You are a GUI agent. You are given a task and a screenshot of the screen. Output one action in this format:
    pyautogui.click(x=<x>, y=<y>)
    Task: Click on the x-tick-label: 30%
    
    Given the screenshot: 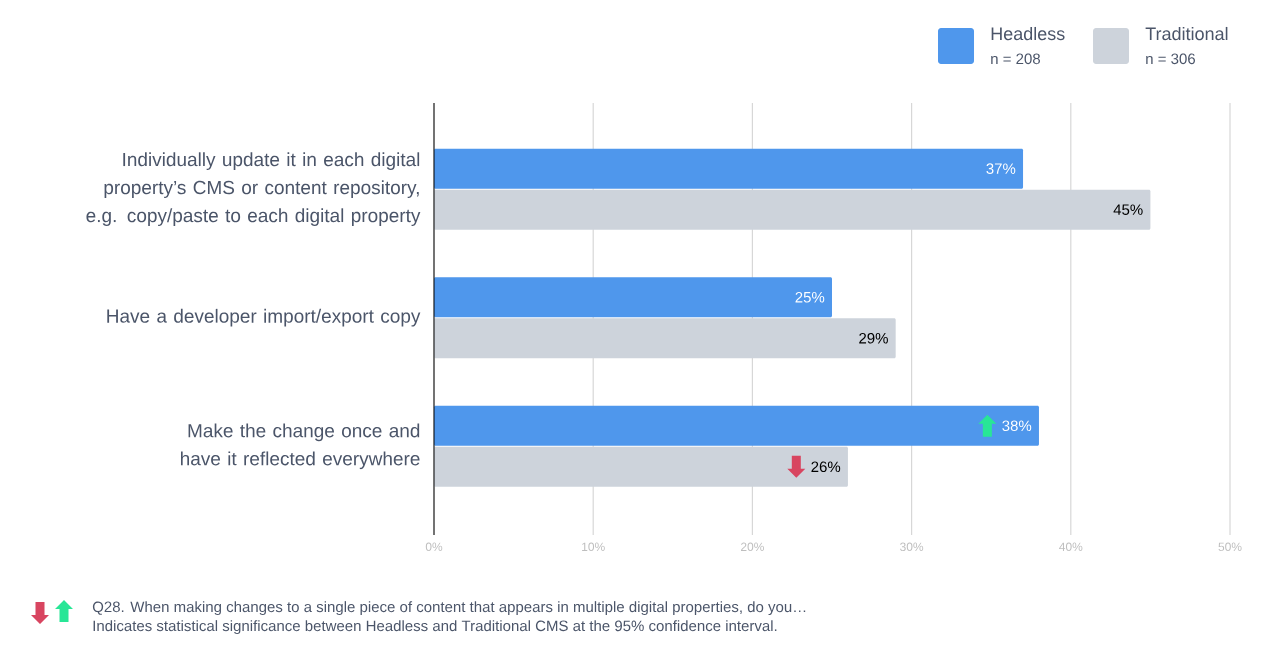 What is the action you would take?
    pyautogui.click(x=912, y=547)
    